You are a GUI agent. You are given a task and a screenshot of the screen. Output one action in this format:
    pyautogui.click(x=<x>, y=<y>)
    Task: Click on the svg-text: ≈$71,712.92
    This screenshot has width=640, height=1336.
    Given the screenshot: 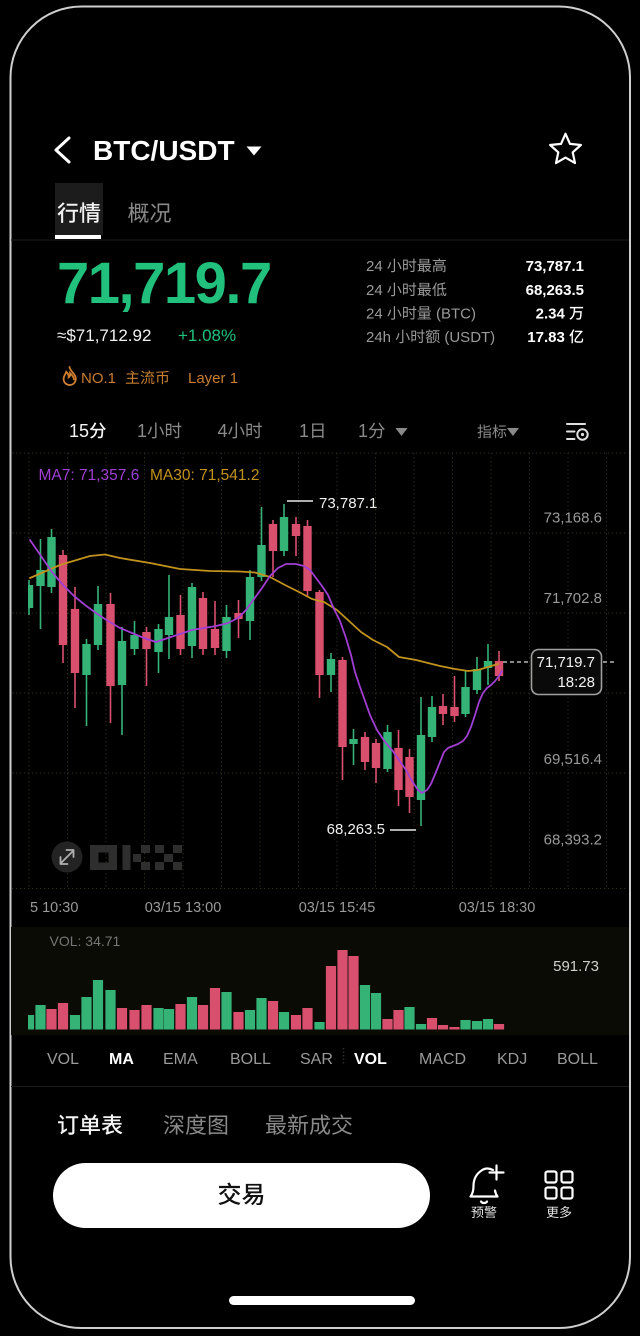 What is the action you would take?
    pyautogui.click(x=104, y=335)
    